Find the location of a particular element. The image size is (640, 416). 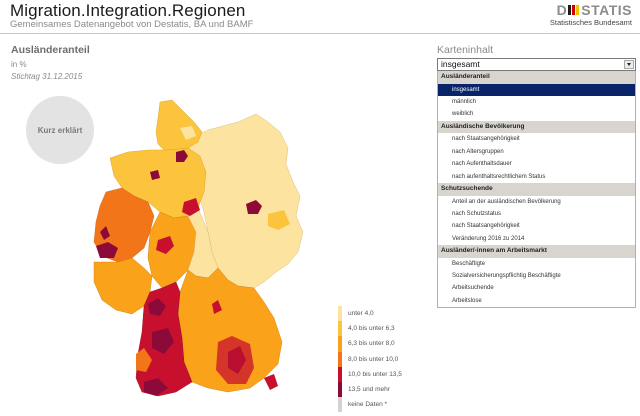

map-unit: in % is located at coordinates (19, 64).